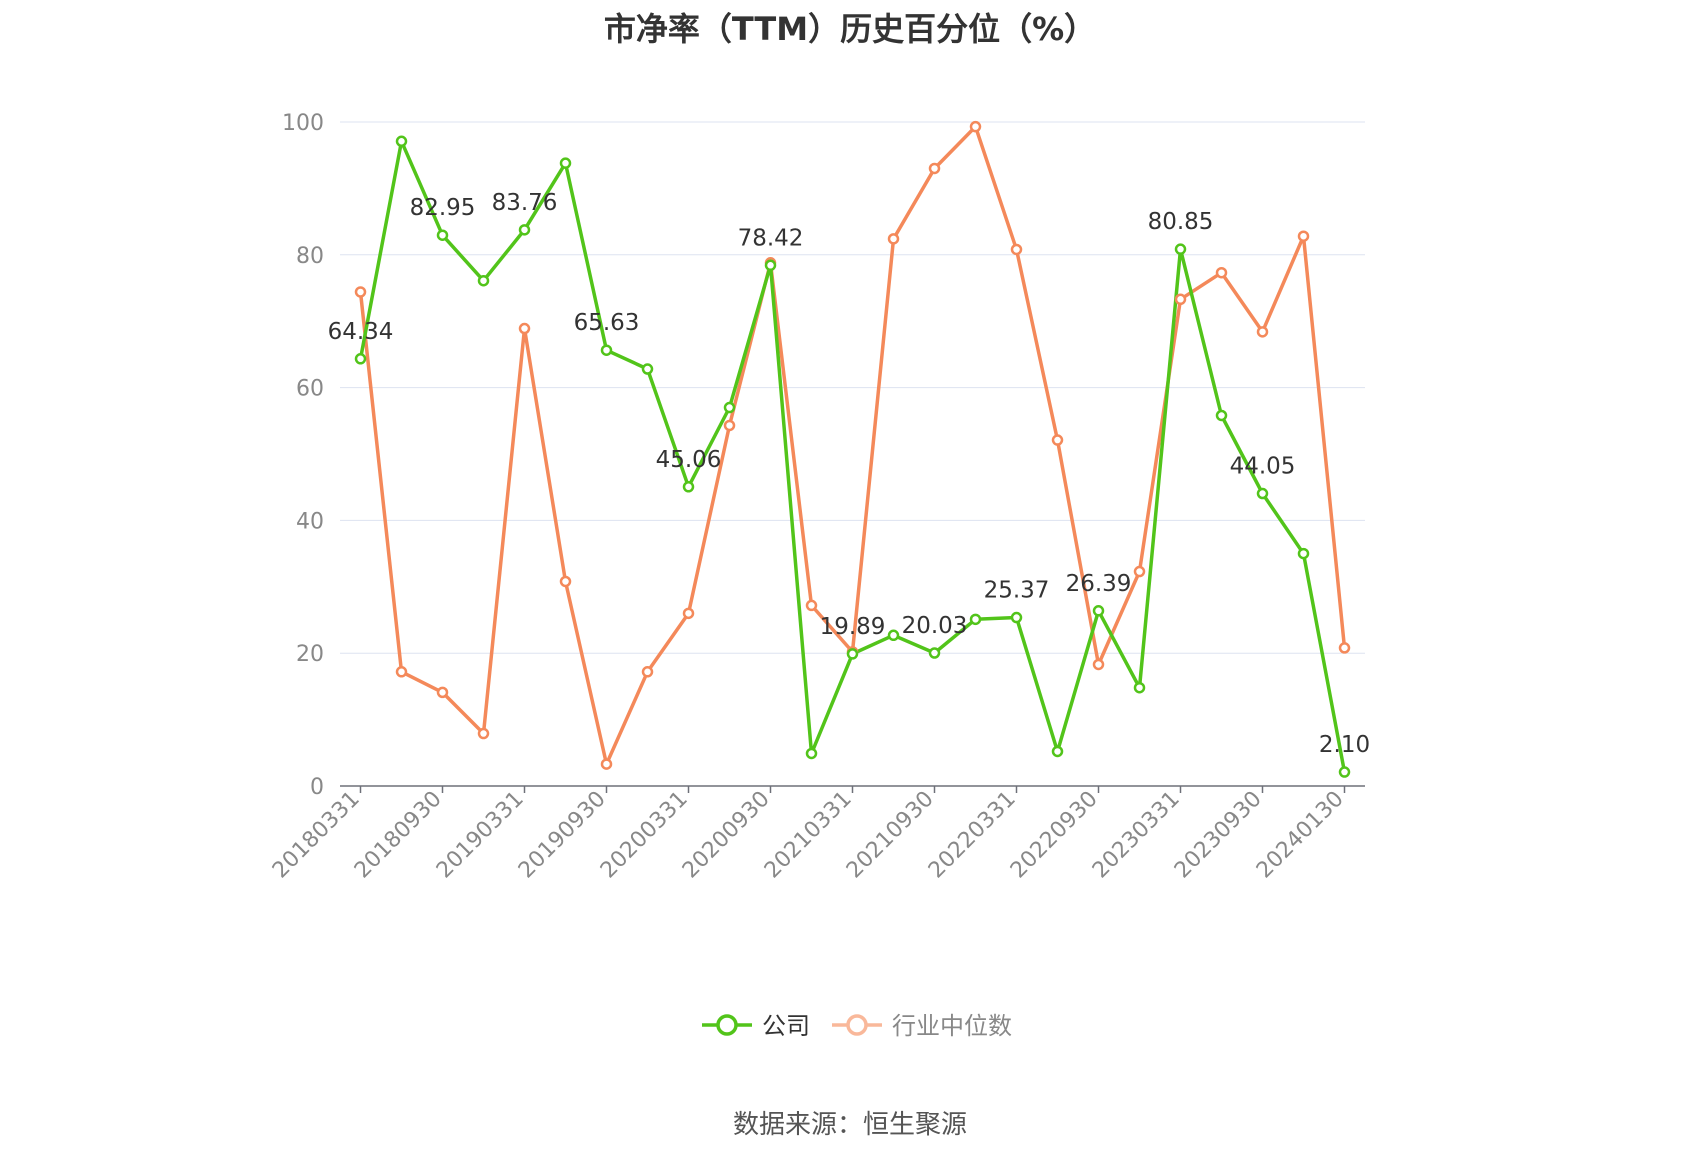  I want to click on x-tick-label: 20190331, so click(480, 835).